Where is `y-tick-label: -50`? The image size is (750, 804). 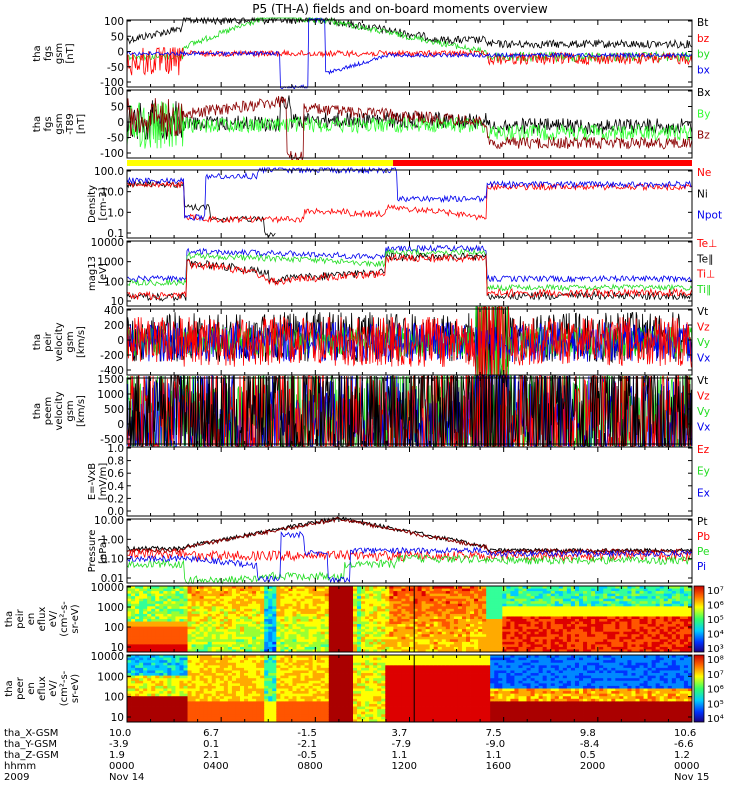 y-tick-label: -50 is located at coordinates (115, 139).